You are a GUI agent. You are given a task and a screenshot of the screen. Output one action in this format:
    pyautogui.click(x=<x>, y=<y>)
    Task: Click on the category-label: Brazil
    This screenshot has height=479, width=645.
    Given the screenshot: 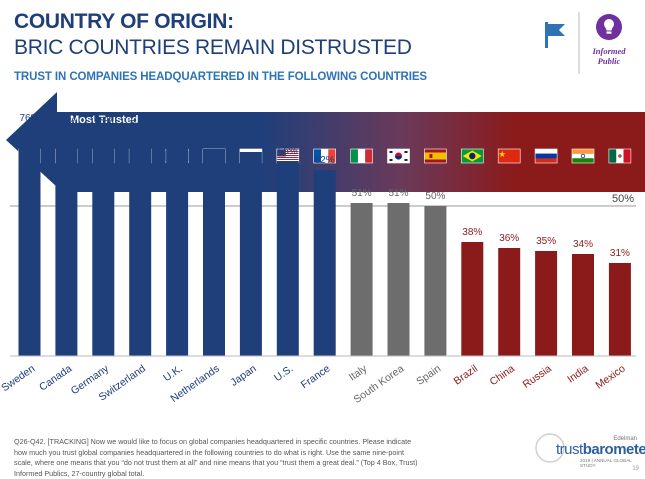 What is the action you would take?
    pyautogui.click(x=466, y=375)
    